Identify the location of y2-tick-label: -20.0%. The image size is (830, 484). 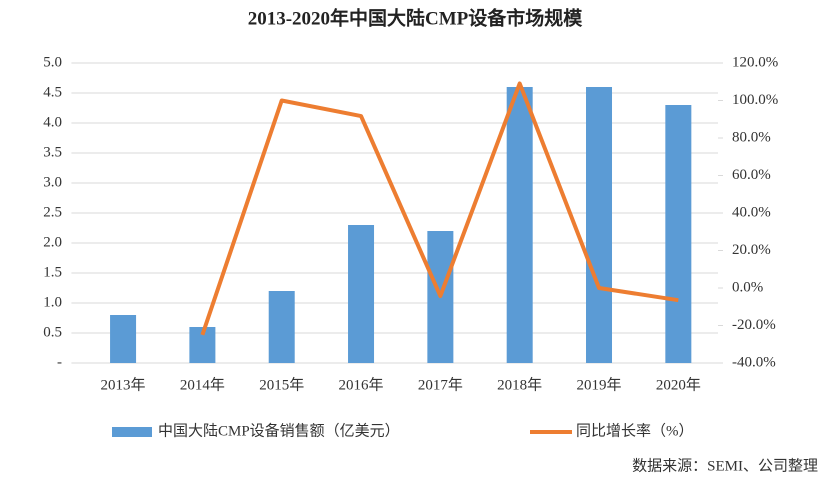
(754, 325).